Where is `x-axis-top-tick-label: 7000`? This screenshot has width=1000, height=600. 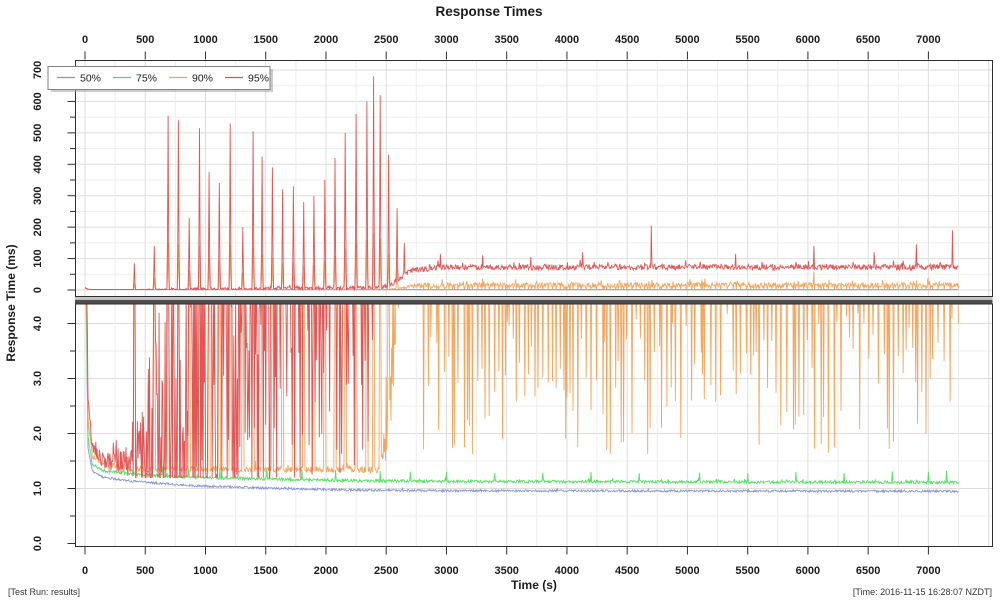 x-axis-top-tick-label: 7000 is located at coordinates (928, 40).